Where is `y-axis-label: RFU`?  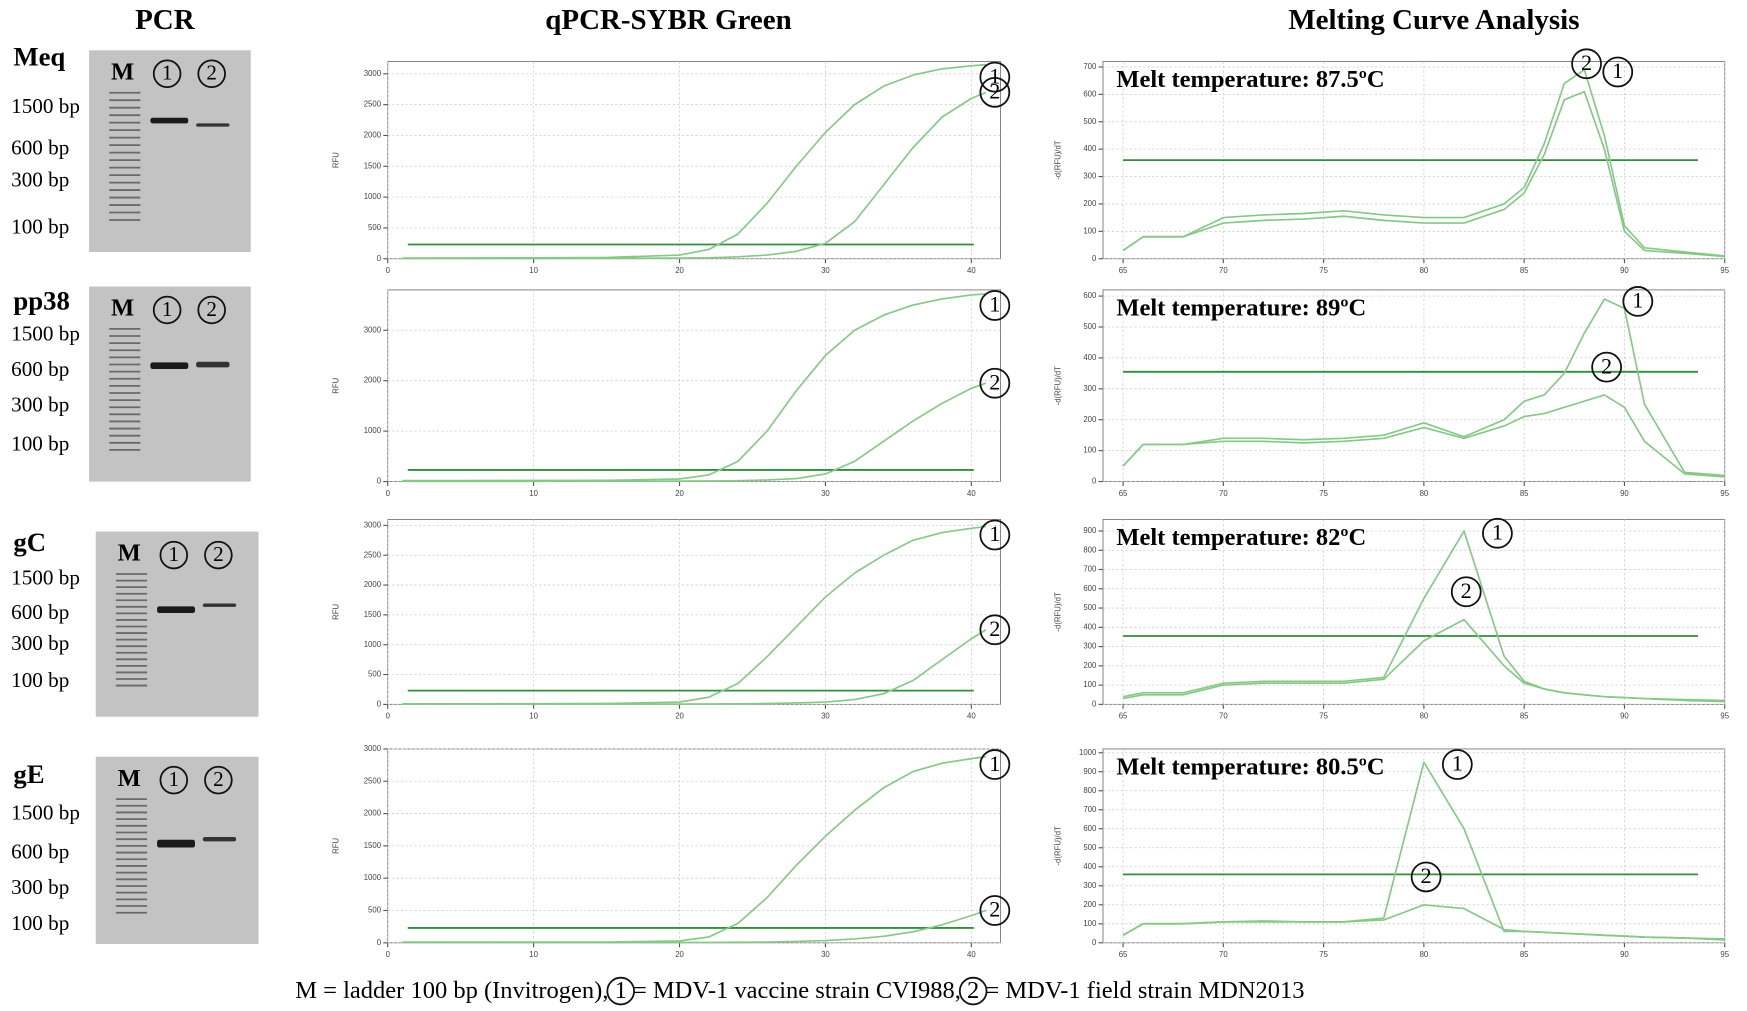 y-axis-label: RFU is located at coordinates (336, 846).